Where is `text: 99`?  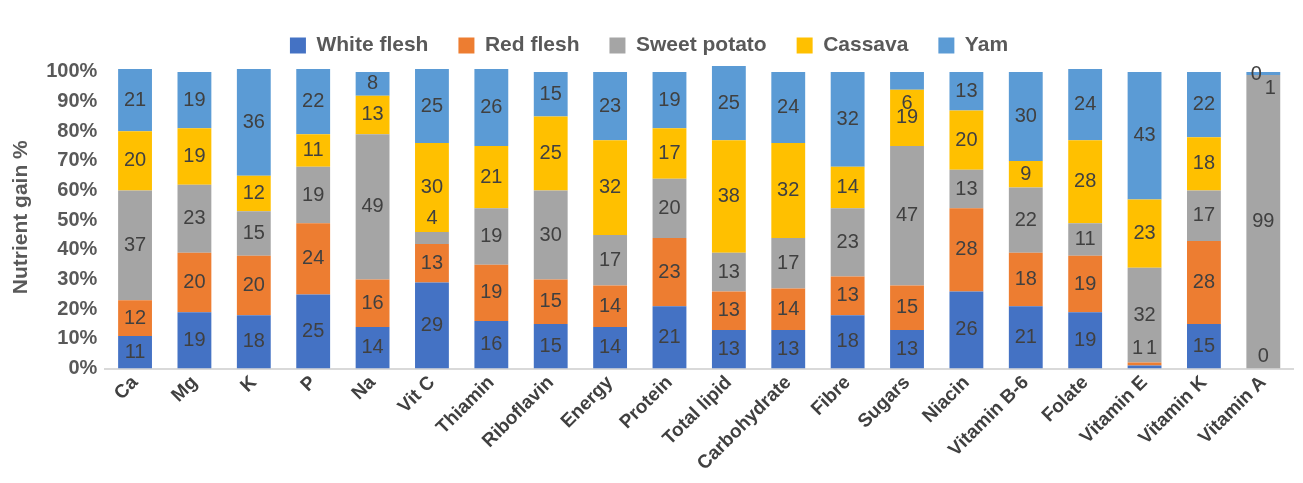
text: 99 is located at coordinates (1263, 220).